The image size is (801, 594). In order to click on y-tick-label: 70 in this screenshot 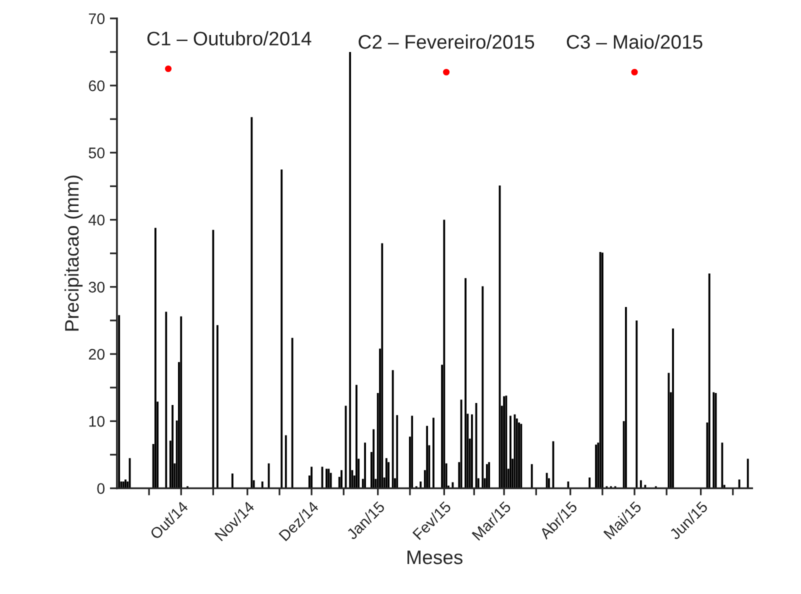, I will do `click(96, 18)`.